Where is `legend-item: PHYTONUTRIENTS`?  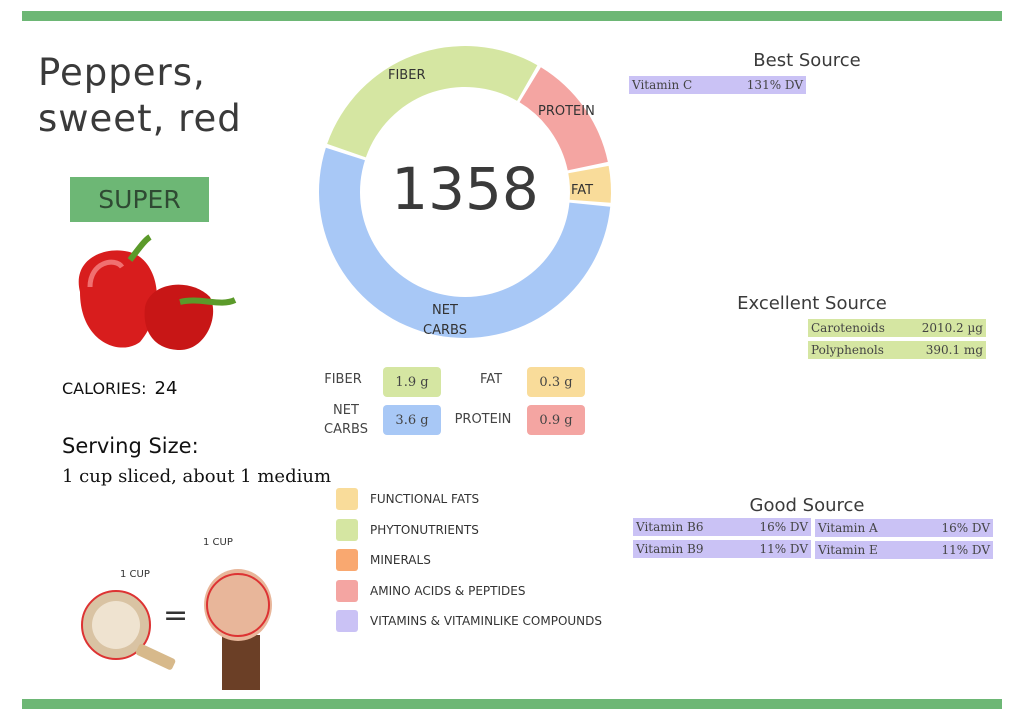
legend-item: PHYTONUTRIENTS is located at coordinates (407, 530).